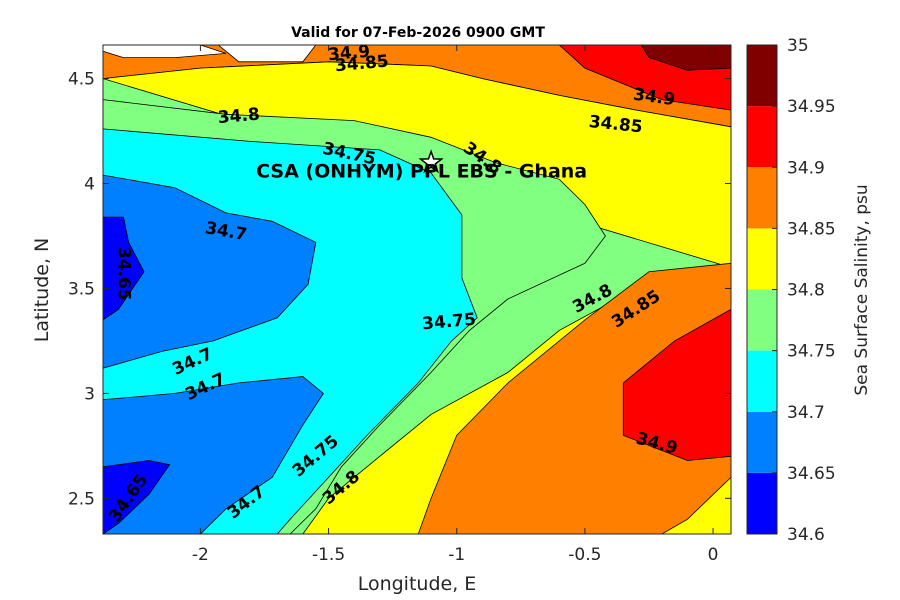 The image size is (900, 600). I want to click on y-tick-label-4: 4.5, so click(81, 80).